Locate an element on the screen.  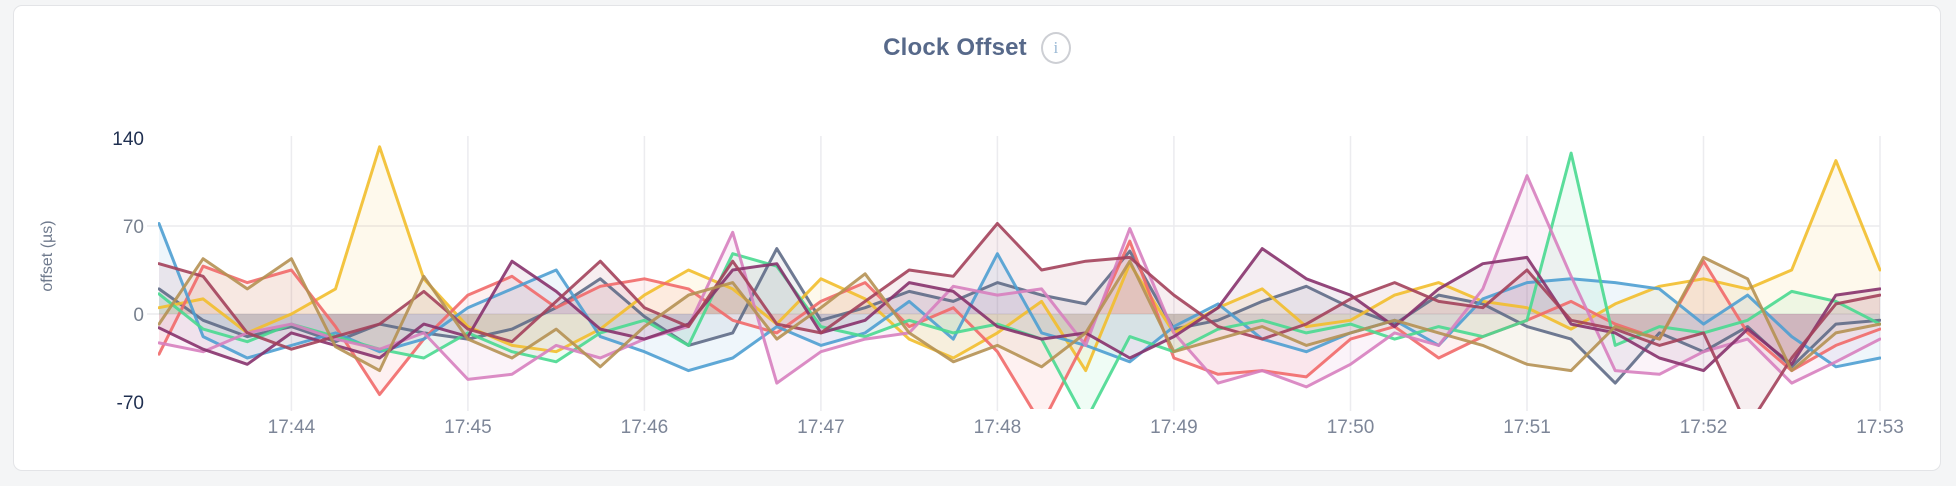
svg-text: 0 is located at coordinates (138, 315).